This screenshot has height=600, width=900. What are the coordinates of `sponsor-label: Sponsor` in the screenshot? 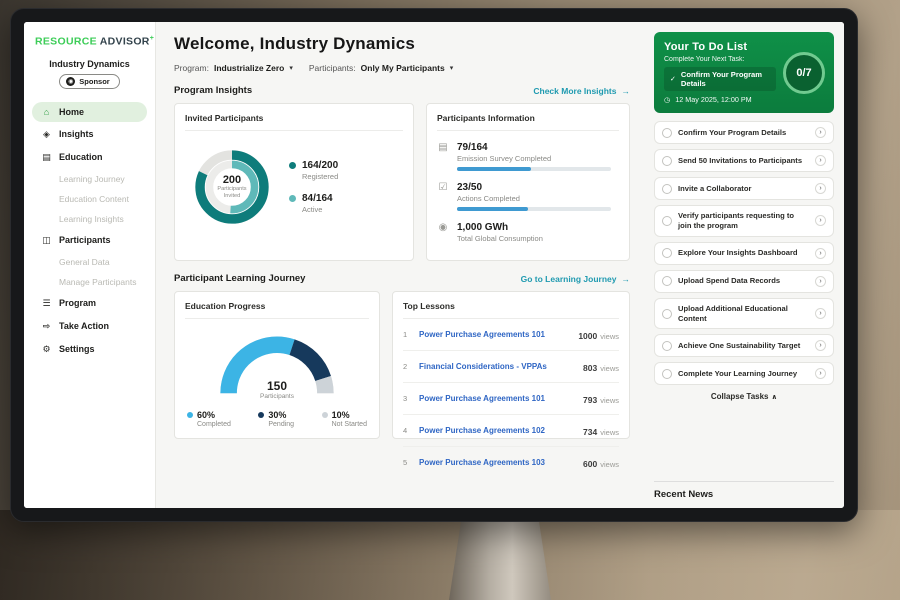 It's located at (94, 81).